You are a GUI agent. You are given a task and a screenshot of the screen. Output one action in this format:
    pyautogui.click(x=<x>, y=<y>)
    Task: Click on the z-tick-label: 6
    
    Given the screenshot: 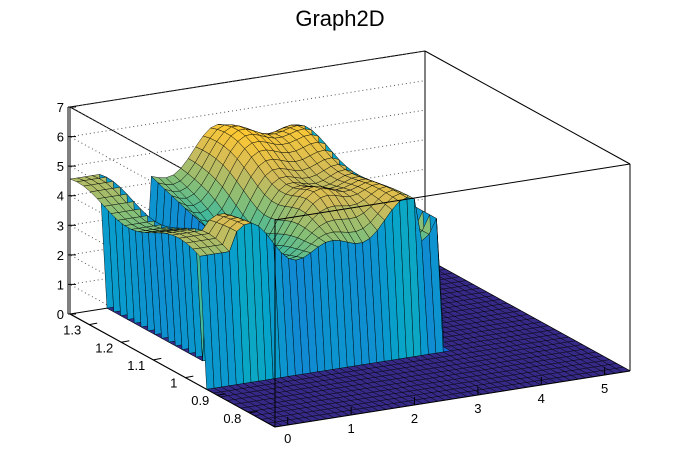 What is the action you would take?
    pyautogui.click(x=60, y=137)
    